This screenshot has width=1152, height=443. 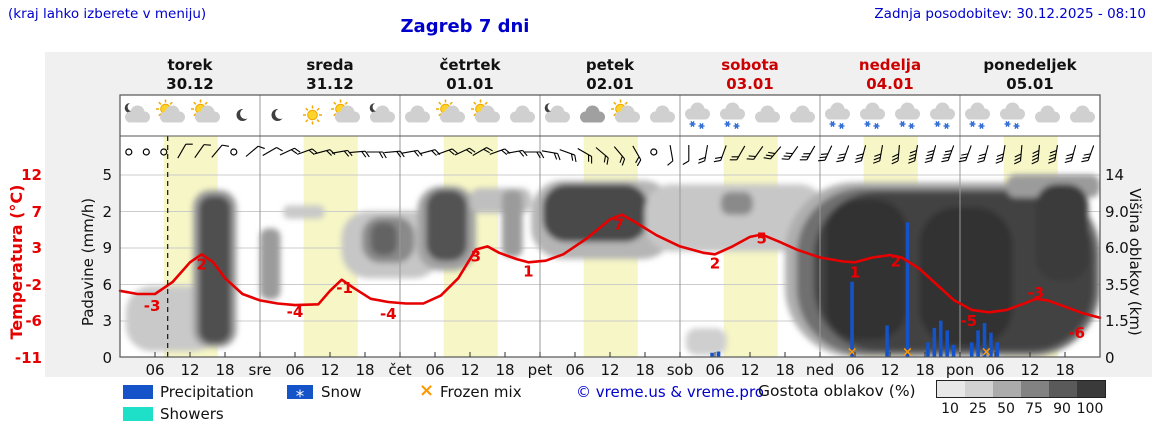 I want to click on density-tick: 90, so click(x=1062, y=409).